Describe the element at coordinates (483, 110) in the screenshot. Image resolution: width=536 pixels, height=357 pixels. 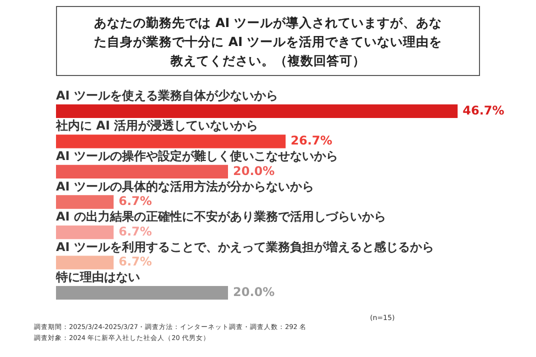
I see `data-label: 46.7%` at that location.